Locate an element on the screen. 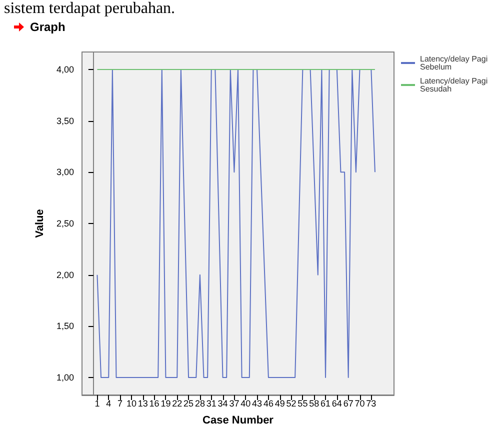 This screenshot has height=431, width=494. x-tick-label: 13 is located at coordinates (143, 403).